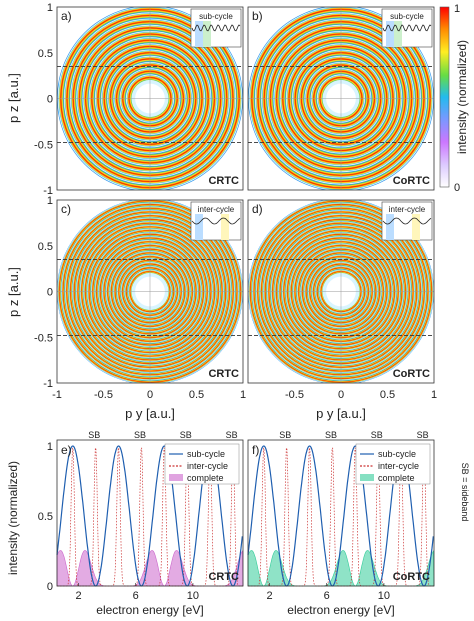 The image size is (474, 621). What do you see at coordinates (457, 9) in the screenshot?
I see `colorbar-tick-top: 1` at bounding box center [457, 9].